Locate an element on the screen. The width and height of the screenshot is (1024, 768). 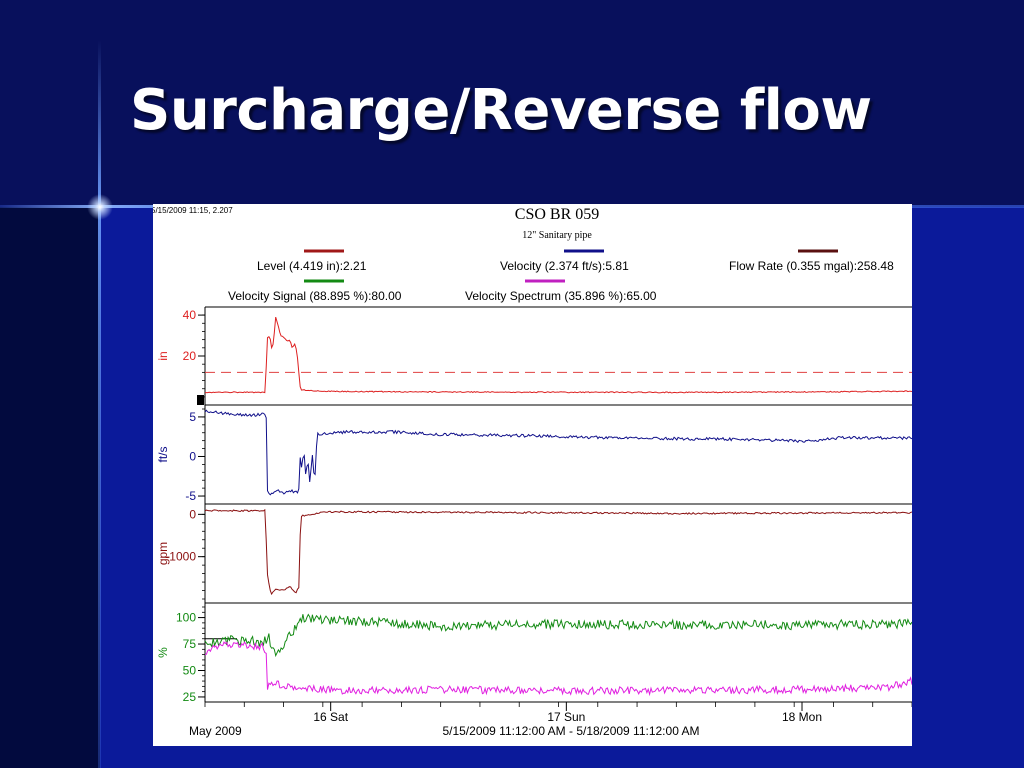
y-tick-label-level: 40 is located at coordinates (190, 315).